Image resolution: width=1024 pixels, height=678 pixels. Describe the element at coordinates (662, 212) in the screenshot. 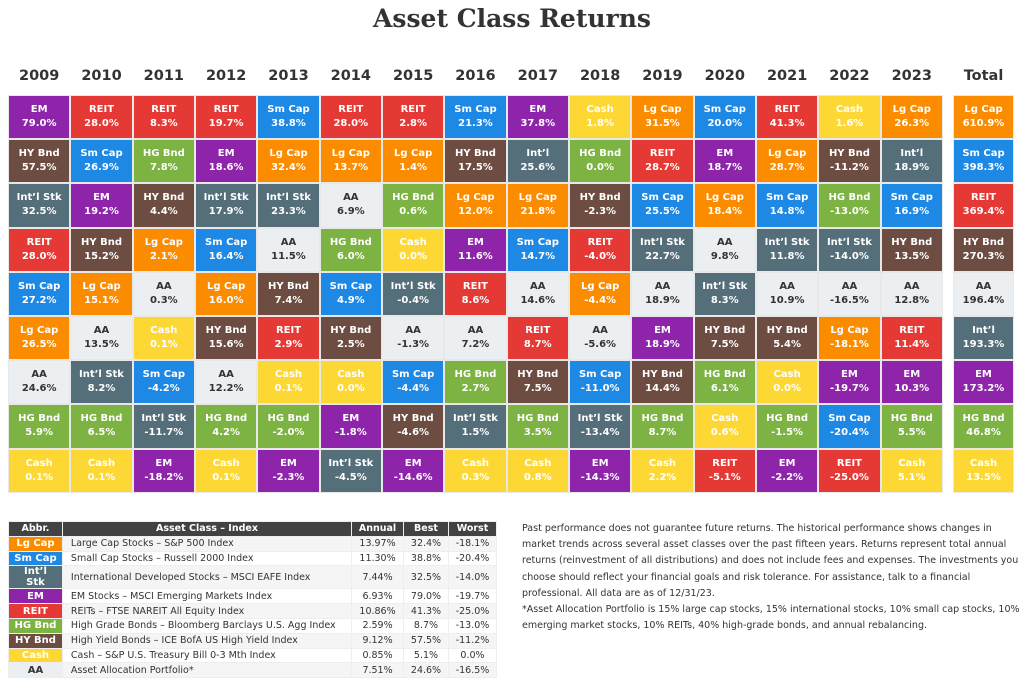

I see `return-value: 25.5%` at that location.